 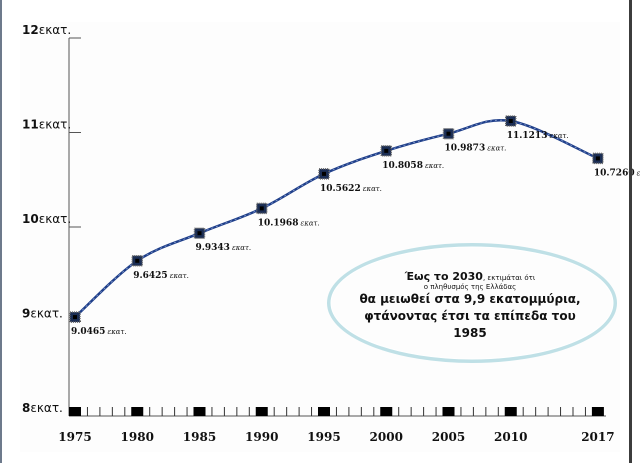 I want to click on x-tick-label: 2017, so click(x=597, y=437).